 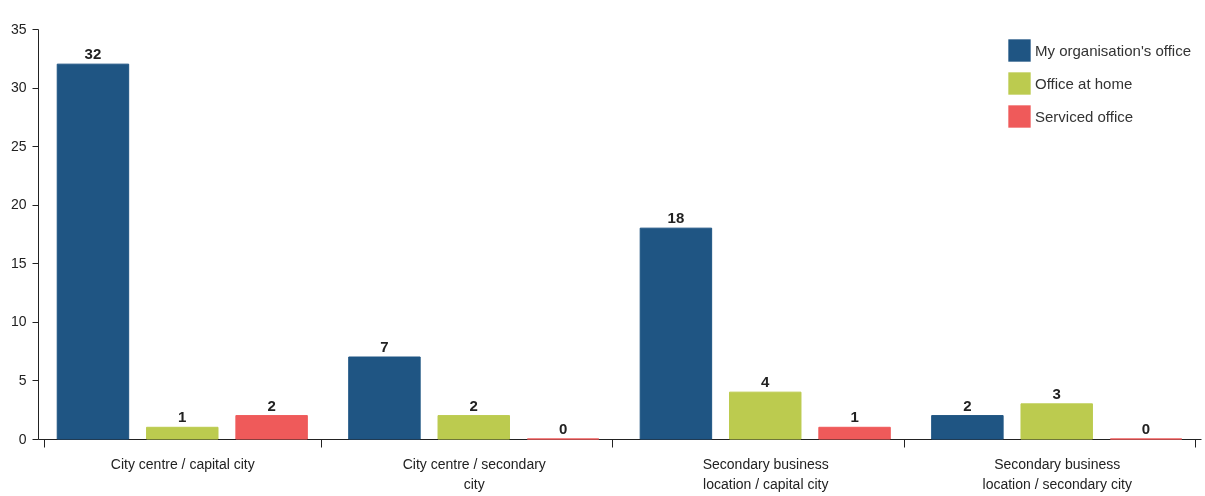 I want to click on data-label: 4, so click(x=766, y=382).